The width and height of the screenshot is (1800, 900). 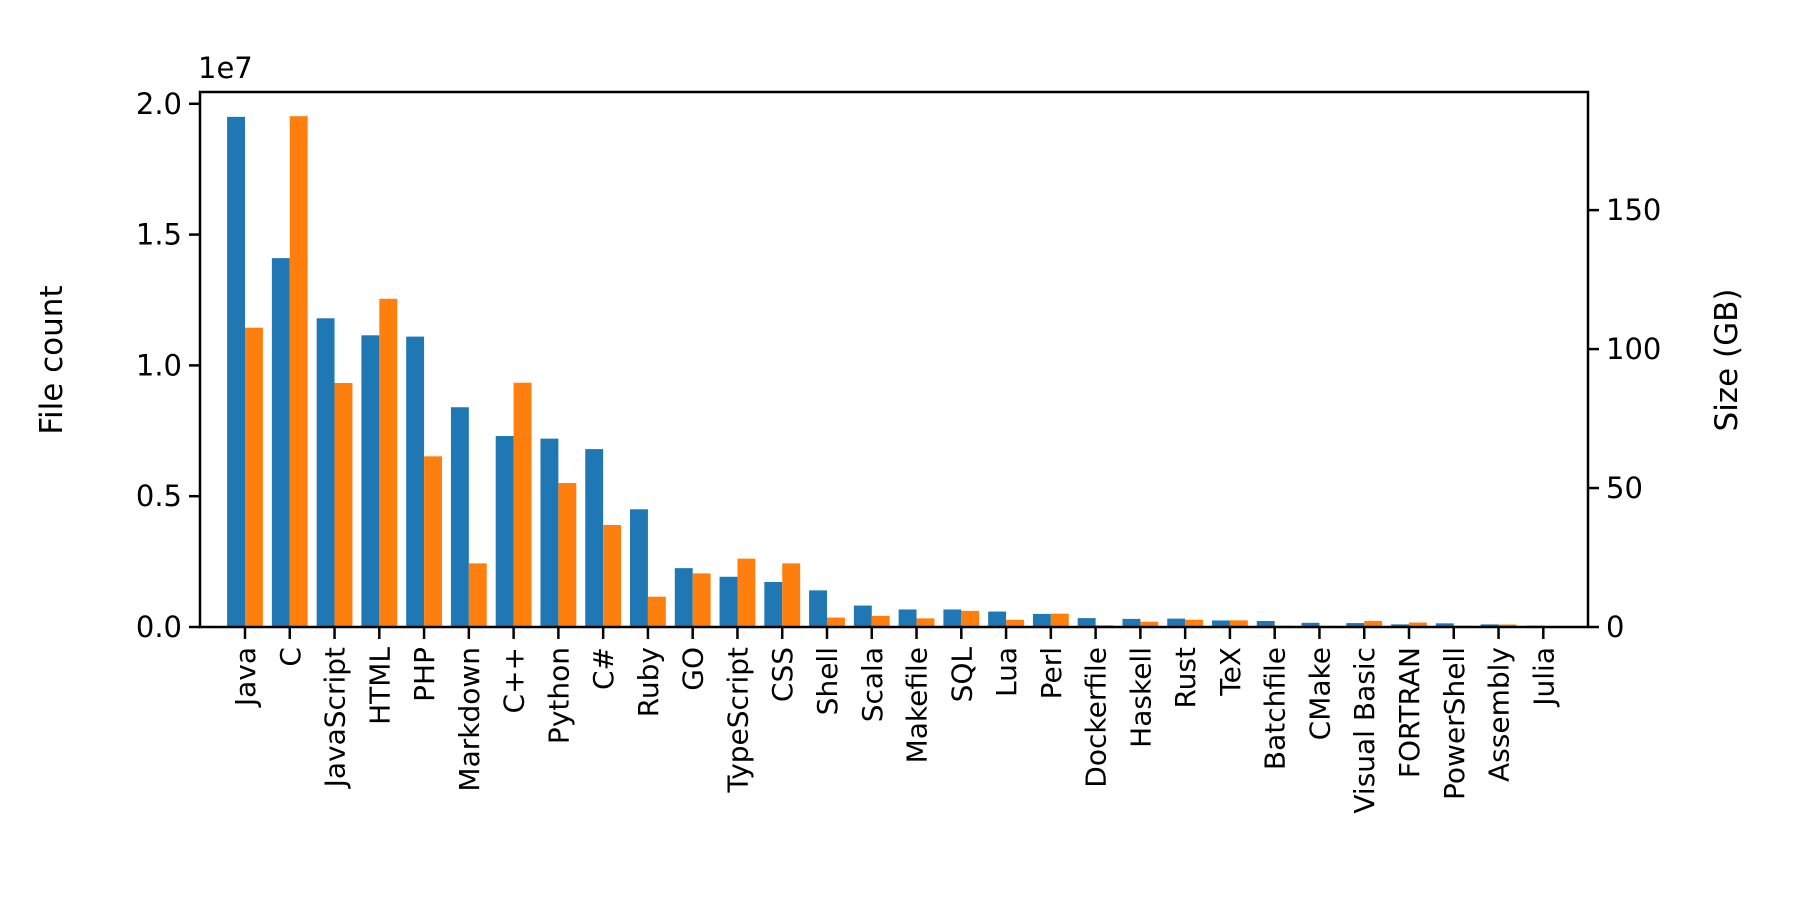 What do you see at coordinates (1086, 622) in the screenshot?
I see `bar-file-count-dockerfile` at bounding box center [1086, 622].